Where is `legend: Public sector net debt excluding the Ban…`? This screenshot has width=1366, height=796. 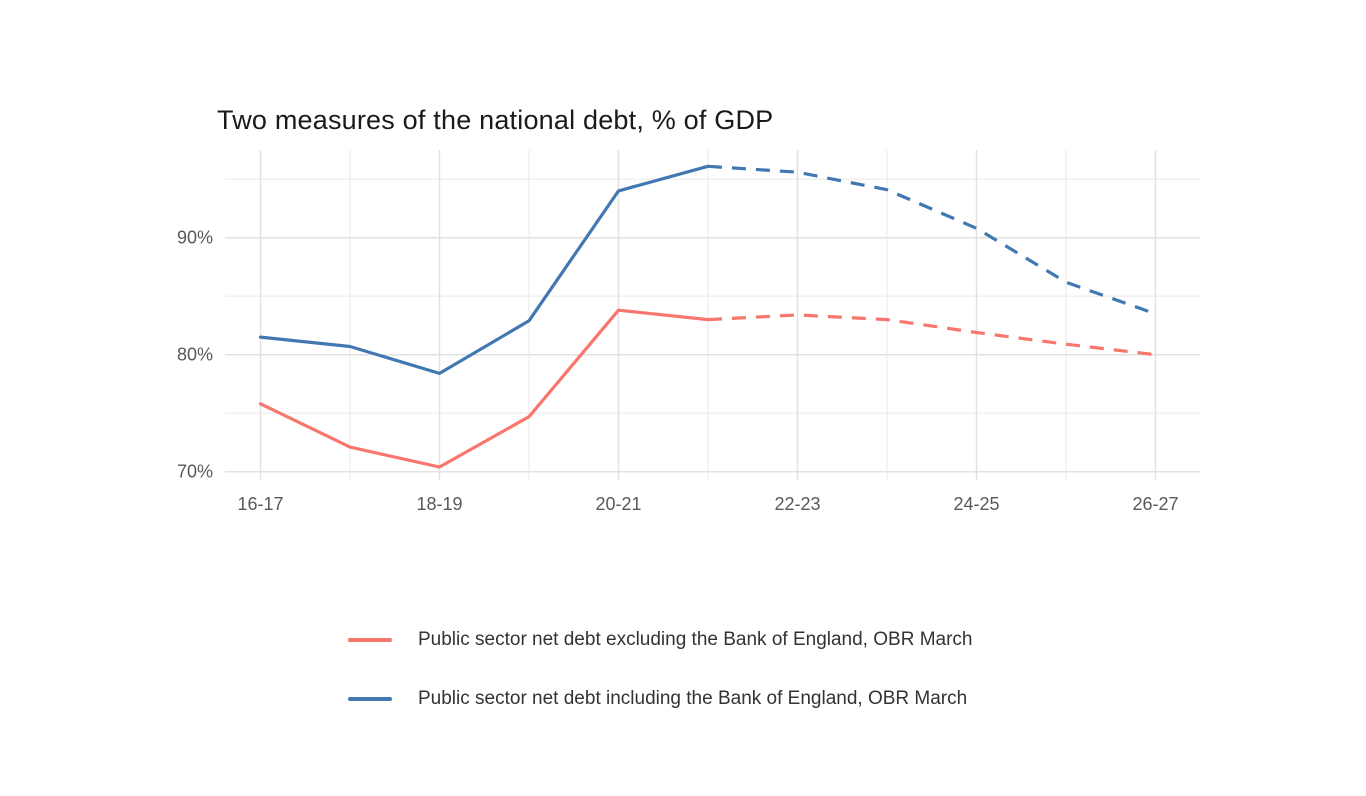
legend: Public sector net debt excluding the Ban… is located at coordinates (660, 669).